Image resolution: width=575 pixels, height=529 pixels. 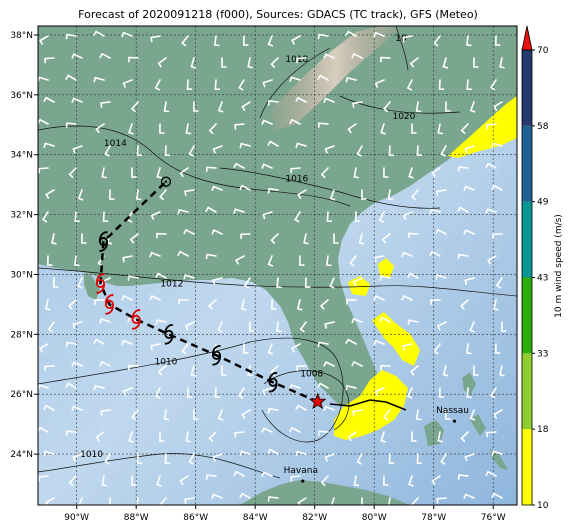 What do you see at coordinates (115, 144) in the screenshot?
I see `isobar-label: 1014` at bounding box center [115, 144].